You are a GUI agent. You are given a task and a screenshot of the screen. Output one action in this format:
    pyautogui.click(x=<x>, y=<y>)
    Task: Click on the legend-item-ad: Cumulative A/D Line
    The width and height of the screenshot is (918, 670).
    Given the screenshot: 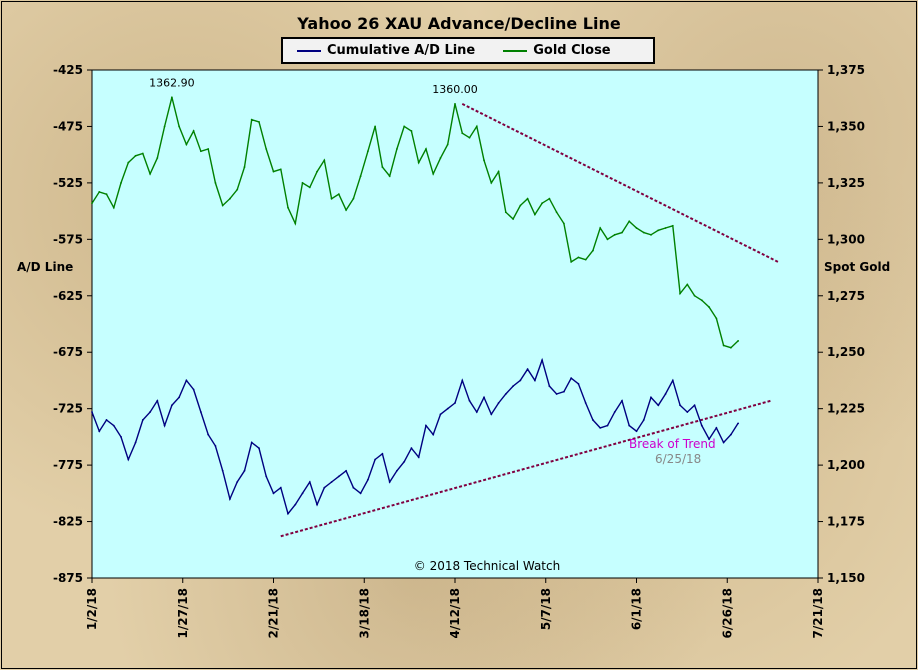 What is the action you would take?
    pyautogui.click(x=386, y=50)
    